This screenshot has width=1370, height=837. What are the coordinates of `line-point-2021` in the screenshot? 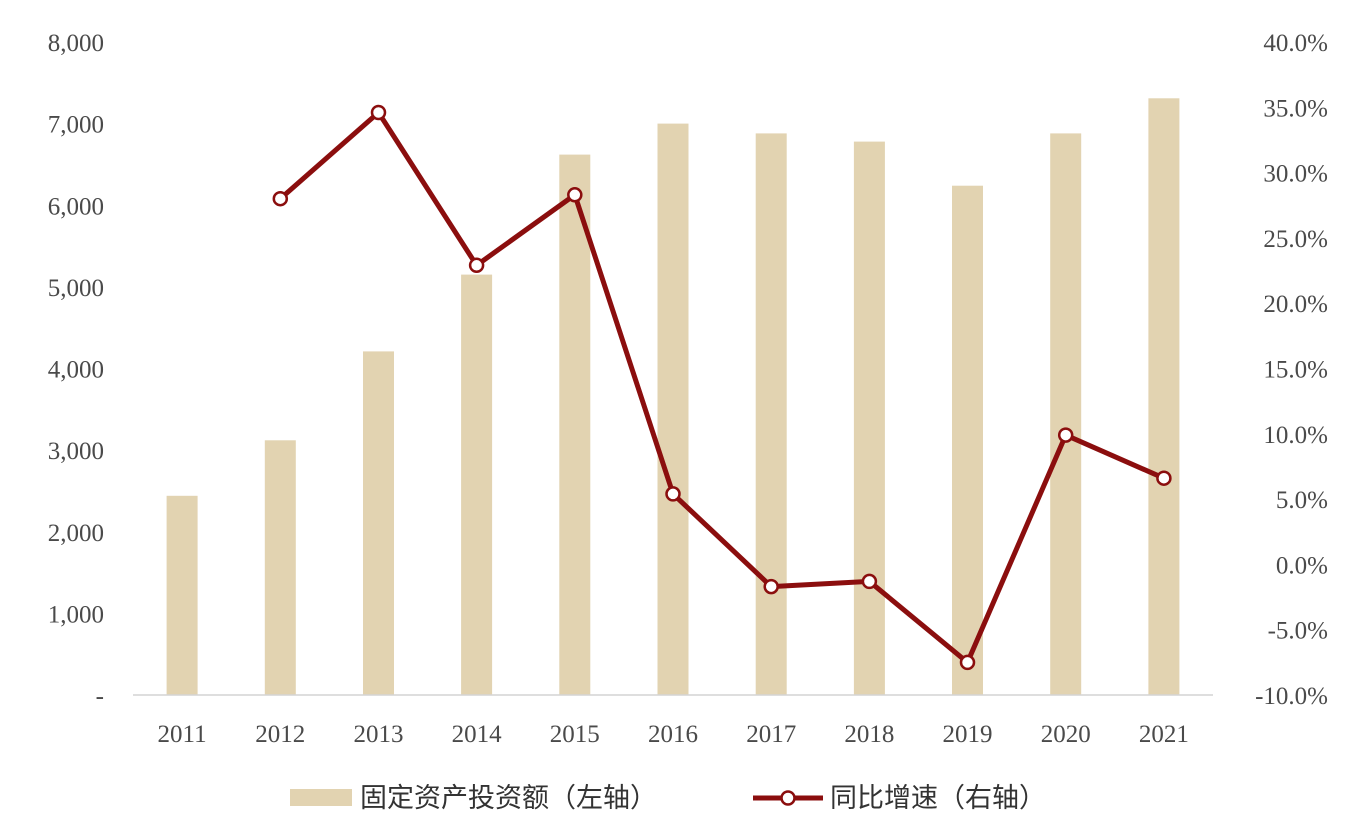 It's located at (1164, 478).